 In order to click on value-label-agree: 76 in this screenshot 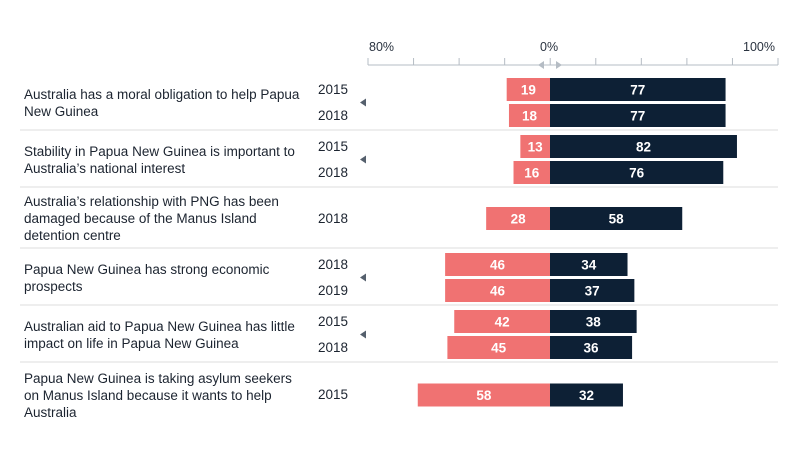, I will do `click(637, 173)`.